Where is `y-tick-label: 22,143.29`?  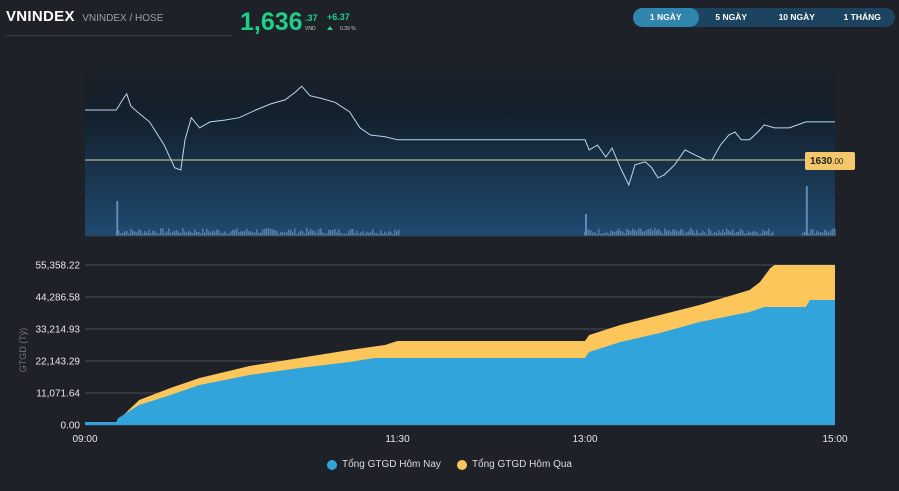
y-tick-label: 22,143.29 is located at coordinates (58, 362).